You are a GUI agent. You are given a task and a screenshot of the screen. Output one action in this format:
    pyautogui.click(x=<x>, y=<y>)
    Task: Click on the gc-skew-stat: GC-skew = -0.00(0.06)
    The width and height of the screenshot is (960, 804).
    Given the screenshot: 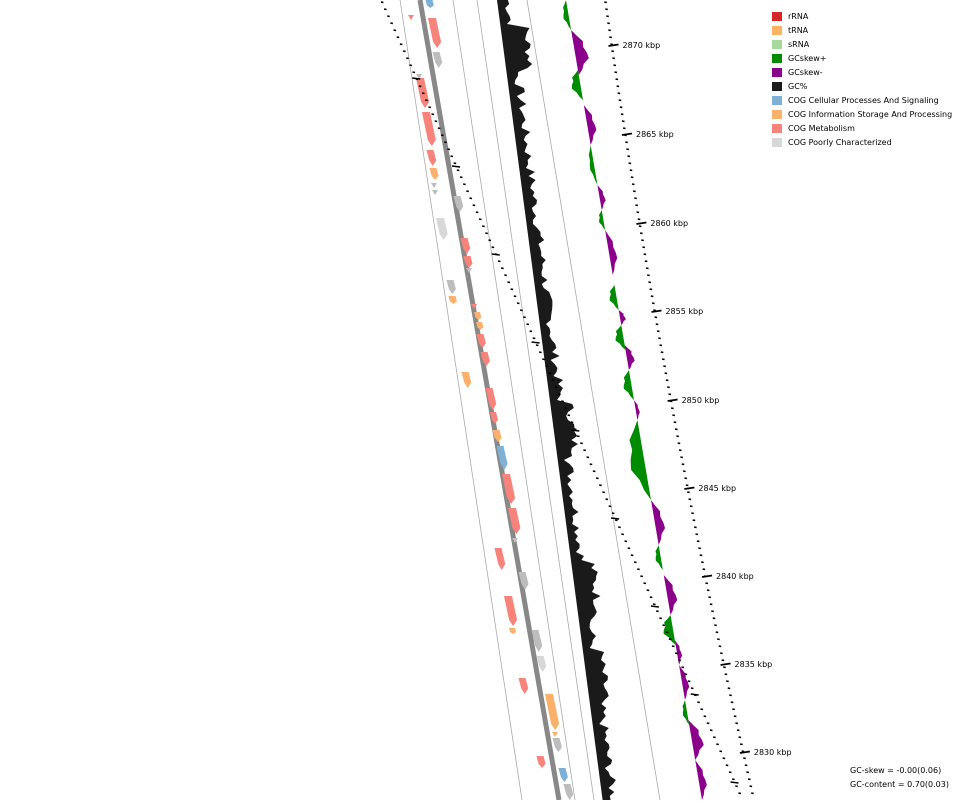 What is the action you would take?
    pyautogui.click(x=896, y=770)
    